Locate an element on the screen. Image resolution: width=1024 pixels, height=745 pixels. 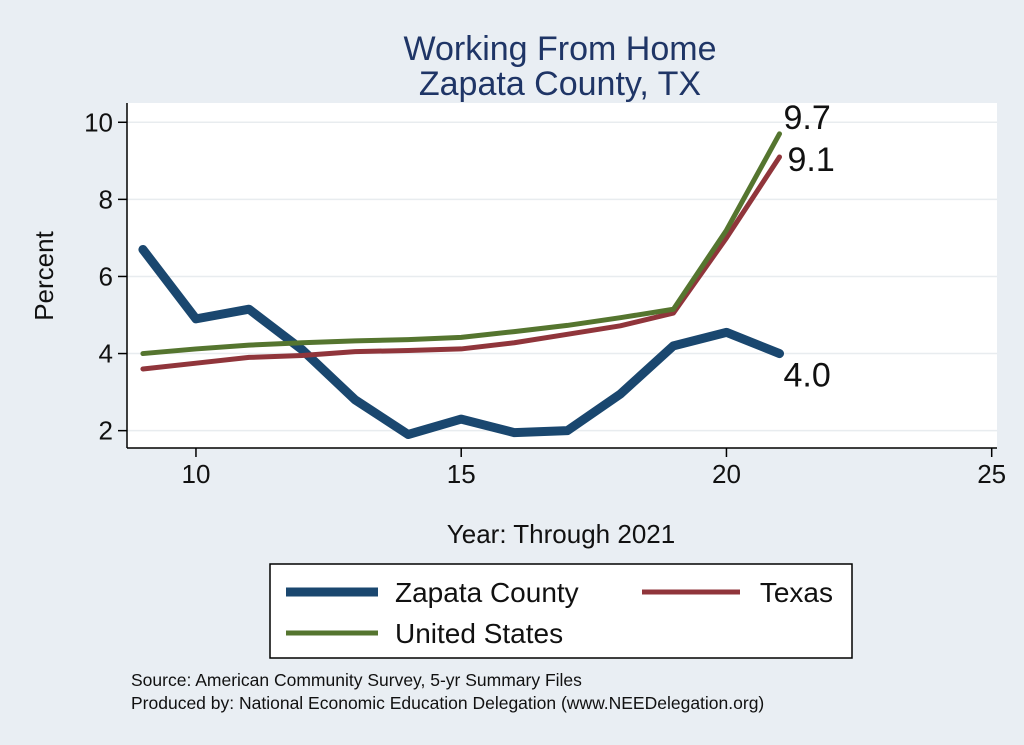
y-tick-label-2: 2 is located at coordinates (106, 431).